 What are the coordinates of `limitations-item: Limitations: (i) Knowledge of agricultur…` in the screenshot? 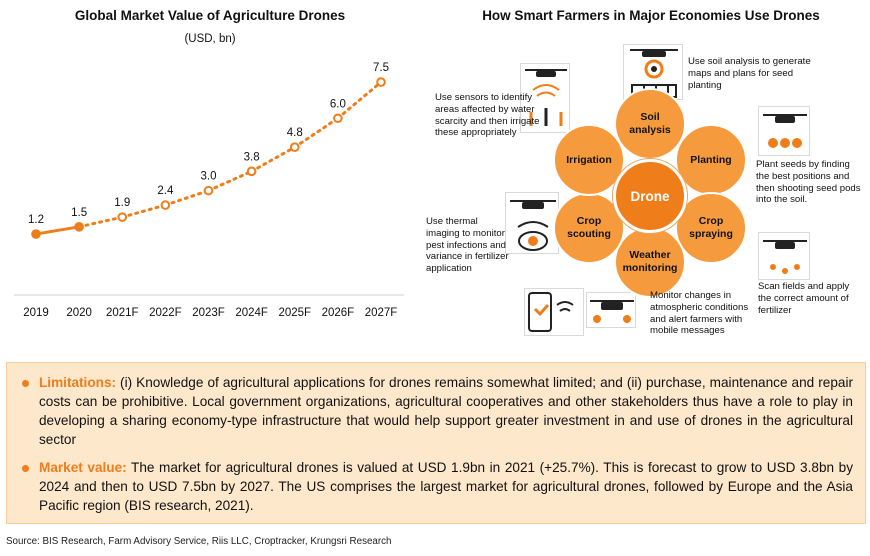 It's located at (436, 411).